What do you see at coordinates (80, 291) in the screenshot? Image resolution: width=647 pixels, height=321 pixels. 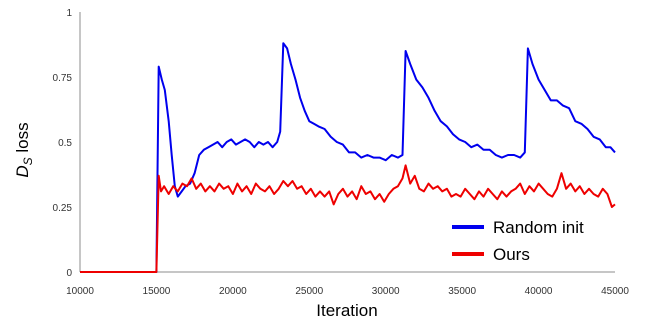 I see `x-tick-label: 10000` at bounding box center [80, 291].